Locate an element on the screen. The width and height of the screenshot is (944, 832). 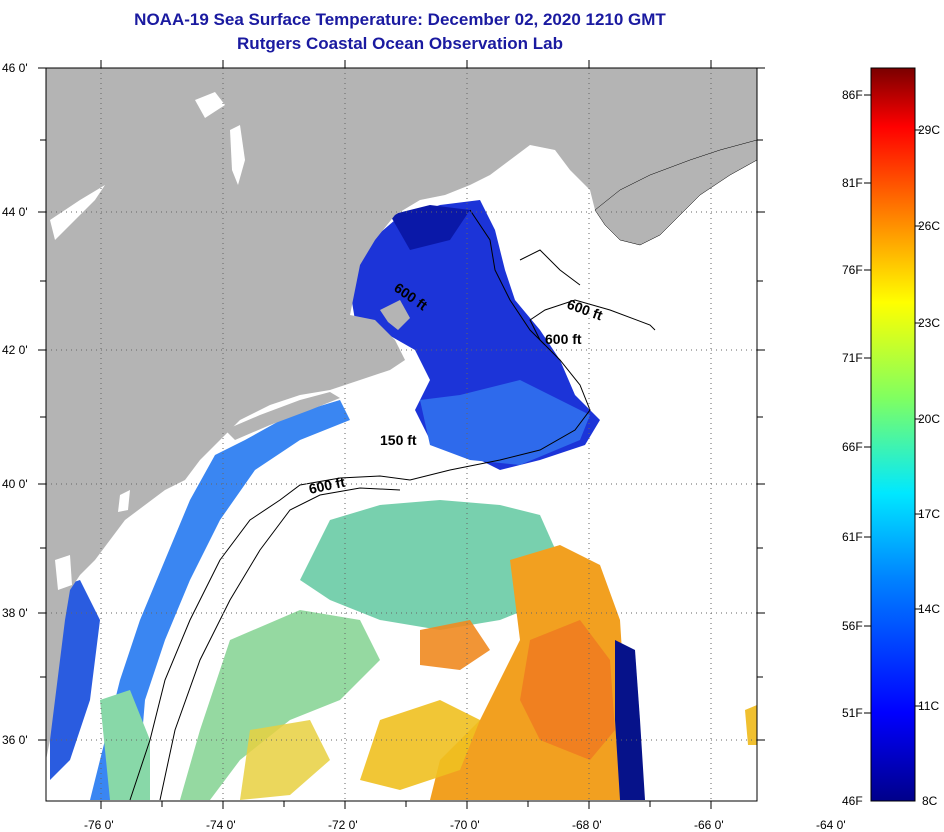
colorbar-f-label: 66F is located at coordinates (852, 447).